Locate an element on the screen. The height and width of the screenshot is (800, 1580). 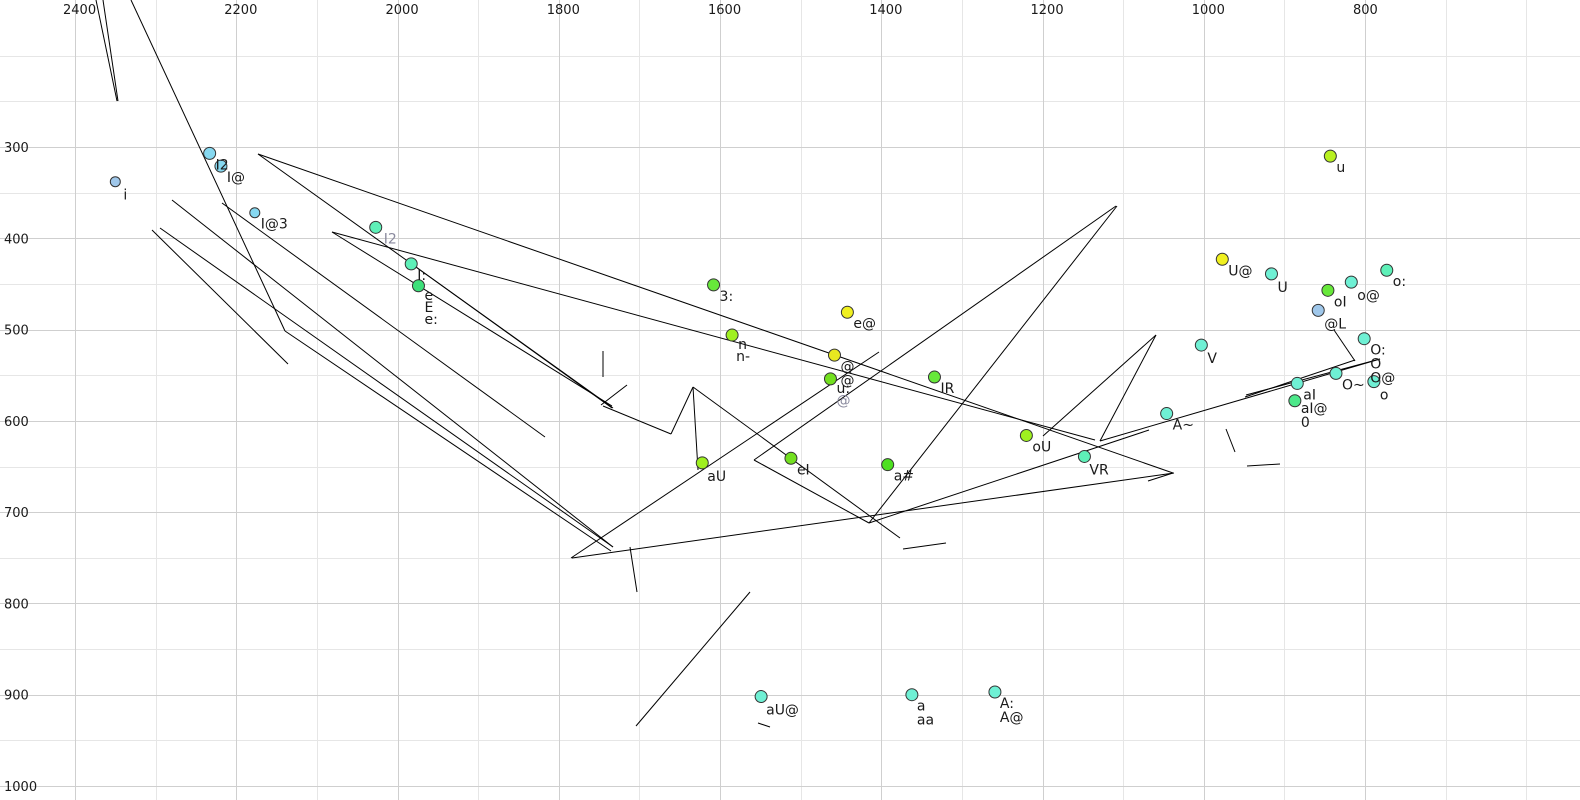
data-point-label: a is located at coordinates (921, 707).